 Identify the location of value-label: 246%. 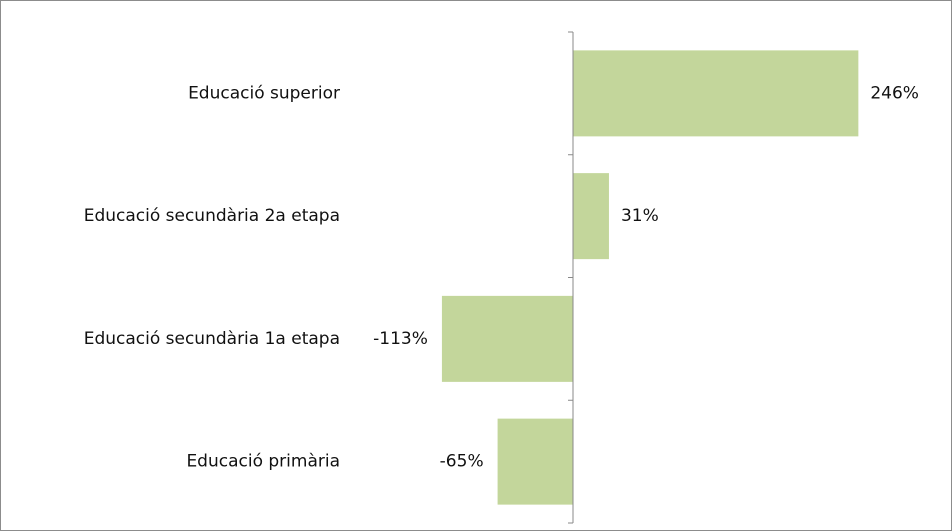
(894, 93).